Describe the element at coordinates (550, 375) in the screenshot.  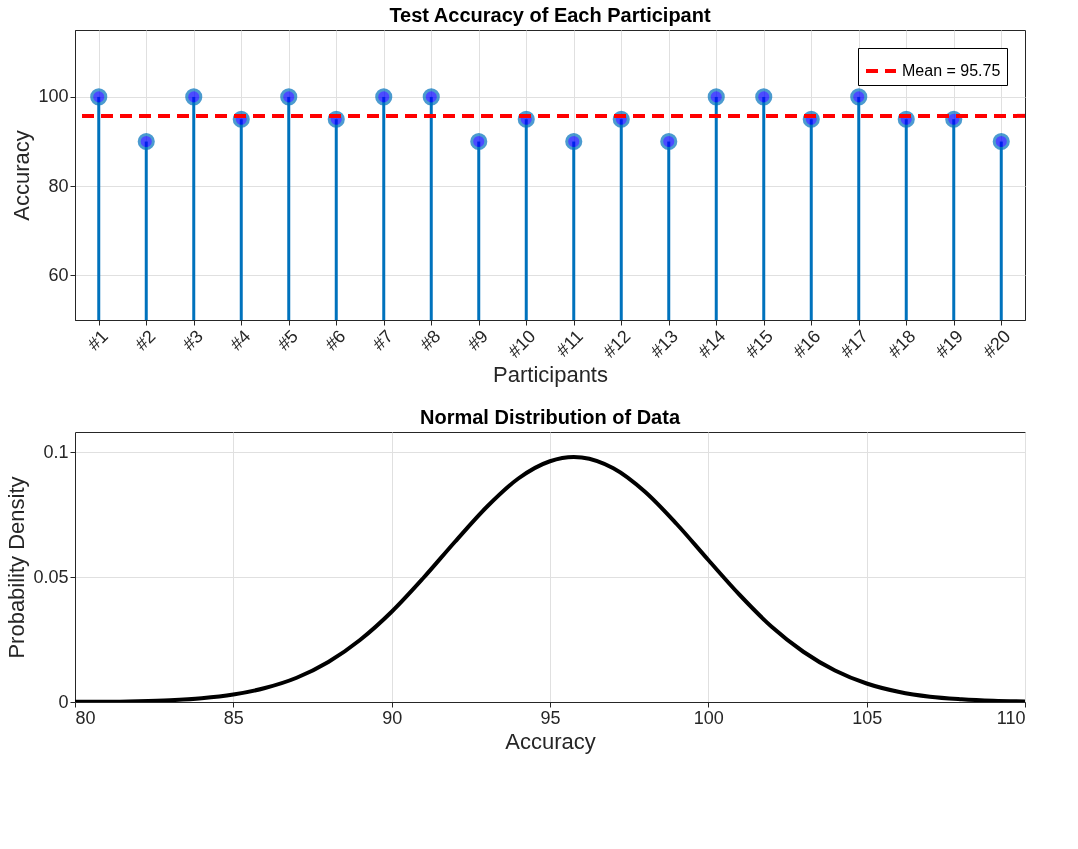
I see `x-axis-title: Participants` at that location.